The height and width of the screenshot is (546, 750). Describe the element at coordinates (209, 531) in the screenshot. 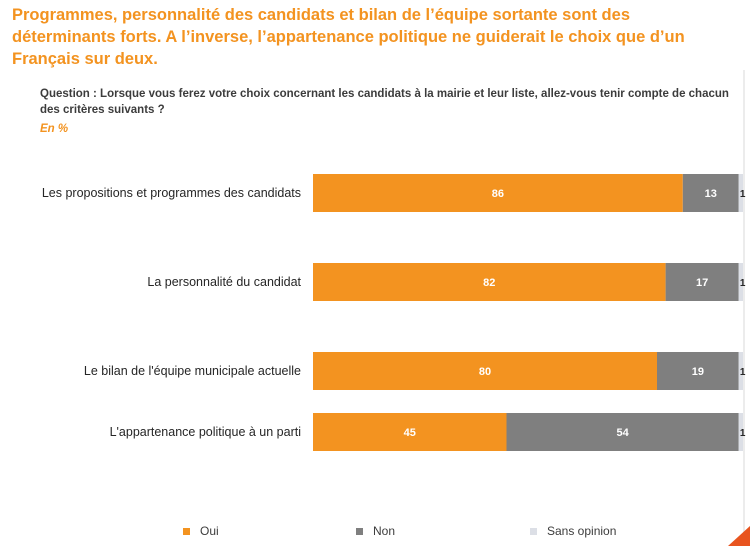

I see `legend-label: Oui` at that location.